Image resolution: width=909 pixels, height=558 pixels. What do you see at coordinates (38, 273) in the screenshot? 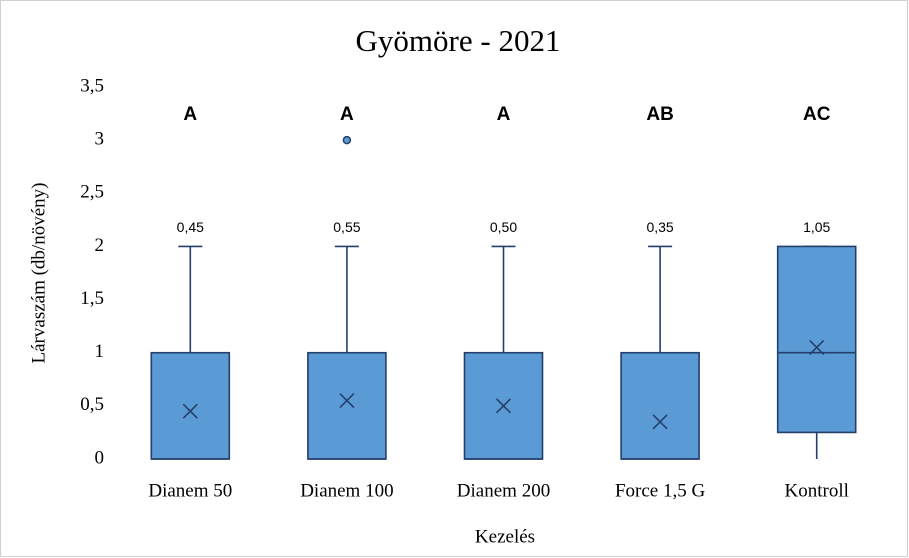
I see `y-axis-label: Lárvaszám (db/növény)` at bounding box center [38, 273].